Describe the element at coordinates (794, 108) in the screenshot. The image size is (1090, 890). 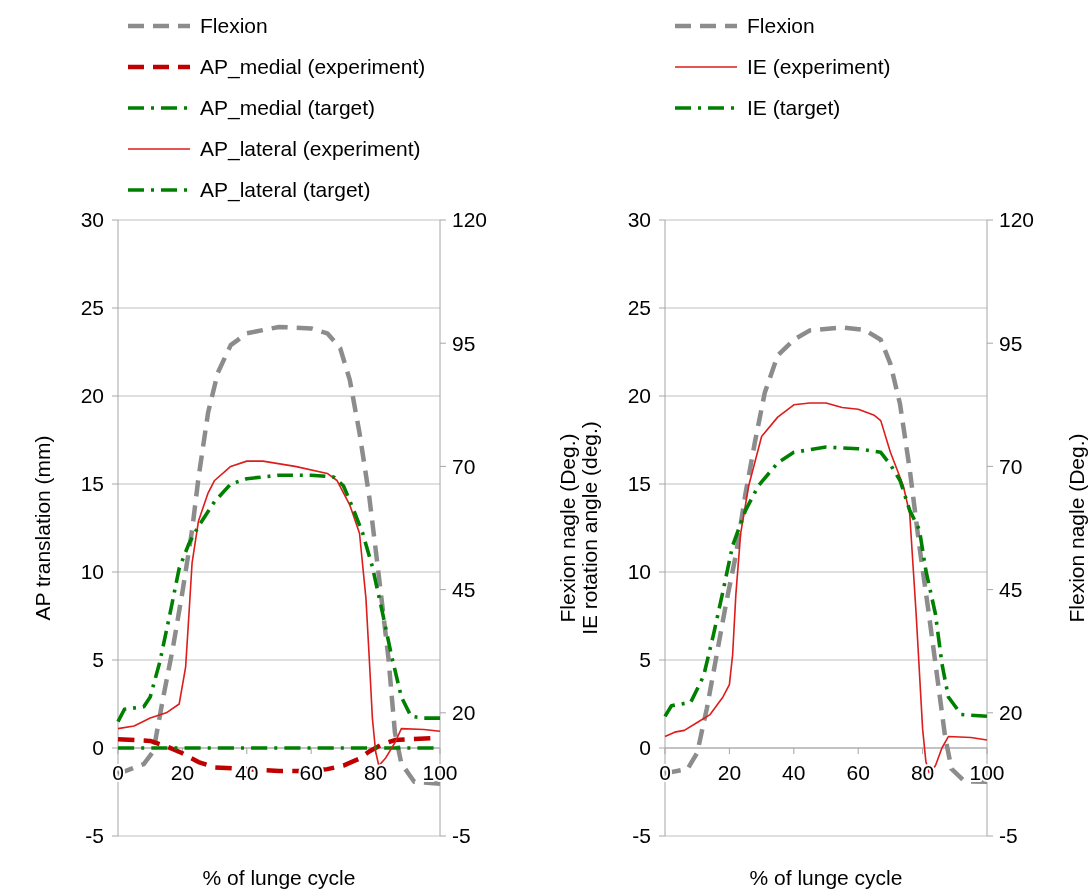
I see `legend-label: IE (target)` at that location.